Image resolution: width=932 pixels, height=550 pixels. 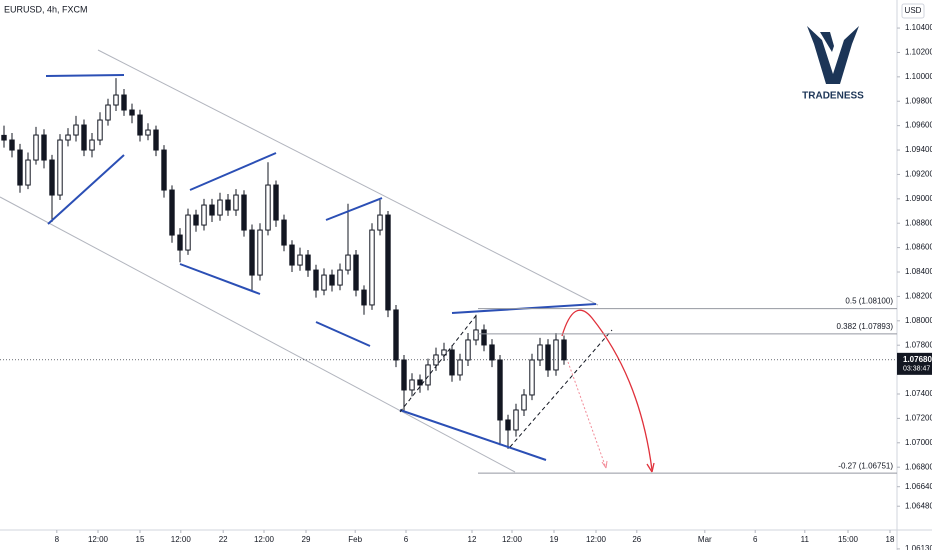 I want to click on x-tick-label: 15, so click(x=140, y=539).